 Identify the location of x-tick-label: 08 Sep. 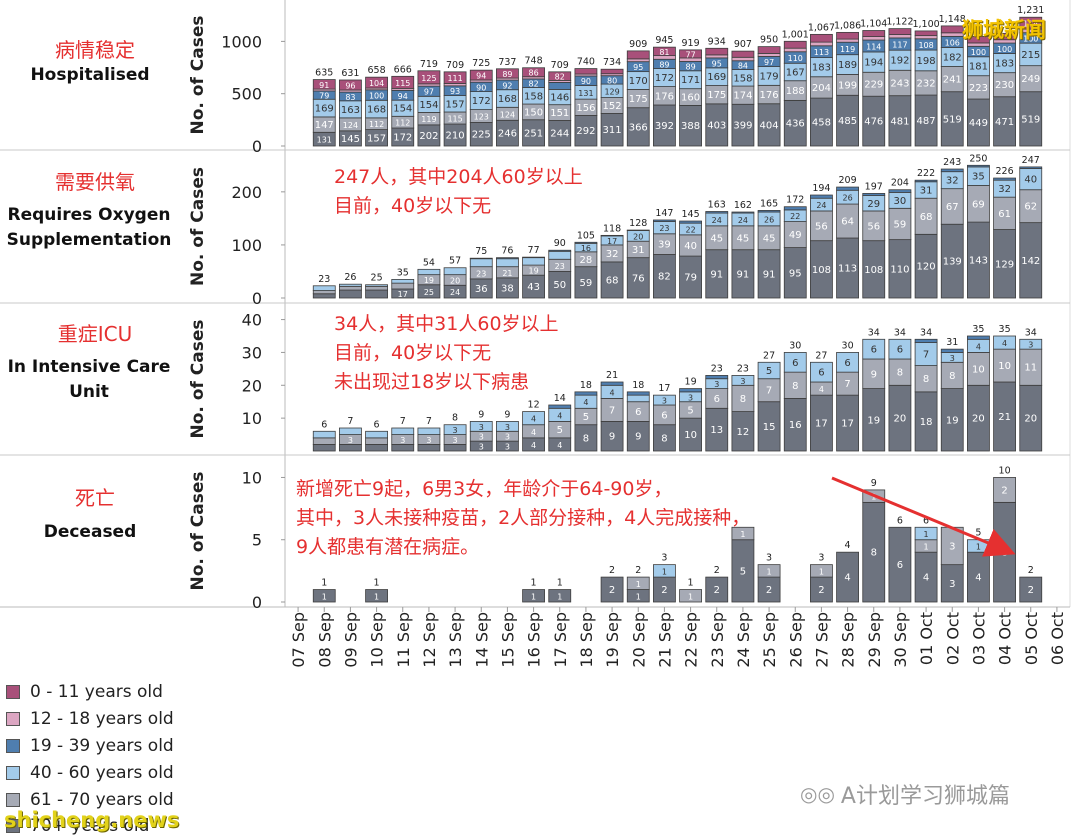
(324, 640).